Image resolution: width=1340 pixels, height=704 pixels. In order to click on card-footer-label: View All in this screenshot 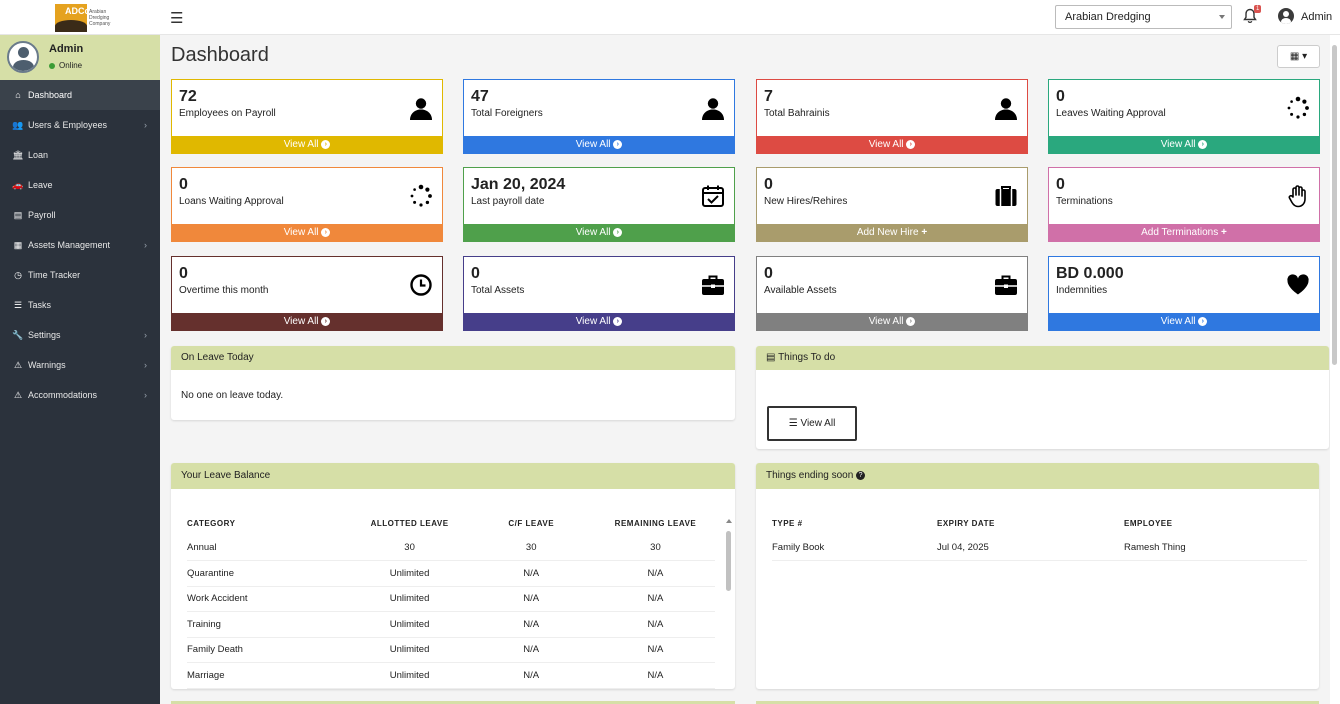, I will do `click(593, 144)`.